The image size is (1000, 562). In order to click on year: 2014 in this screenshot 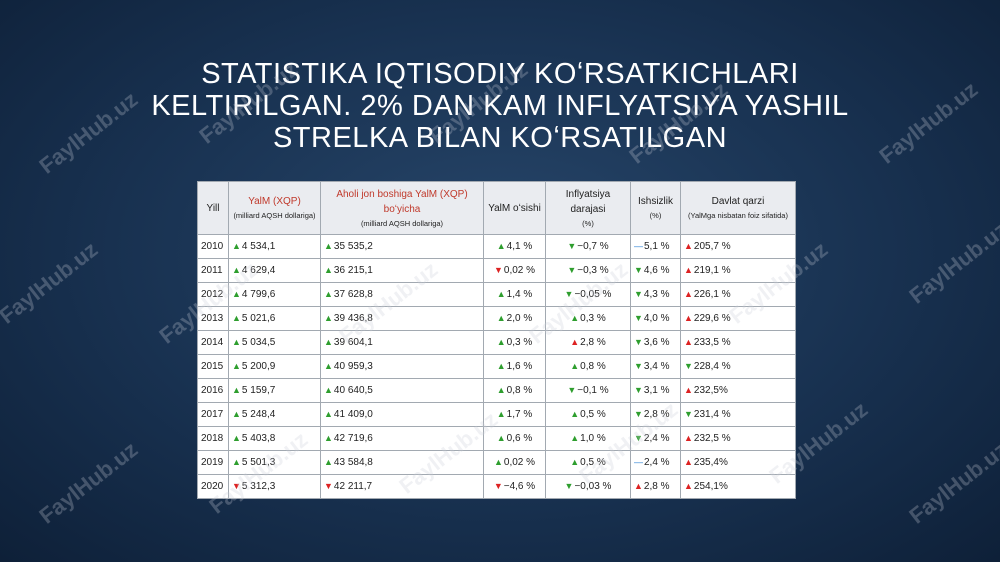, I will do `click(212, 342)`.